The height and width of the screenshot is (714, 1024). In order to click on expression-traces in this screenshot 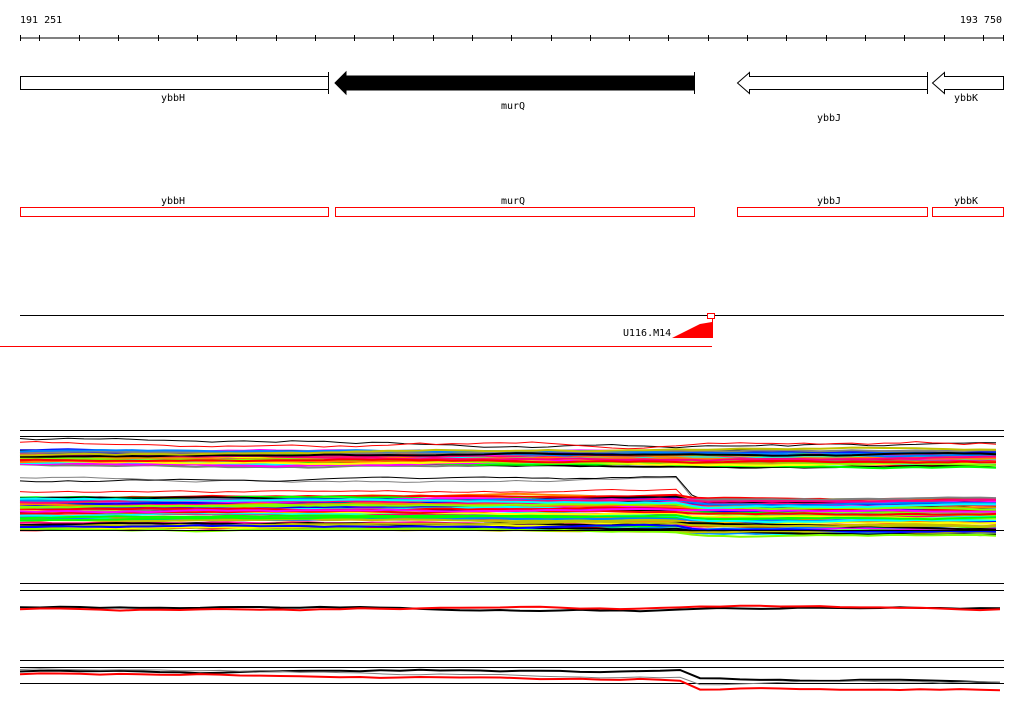, I will do `click(511, 484)`.